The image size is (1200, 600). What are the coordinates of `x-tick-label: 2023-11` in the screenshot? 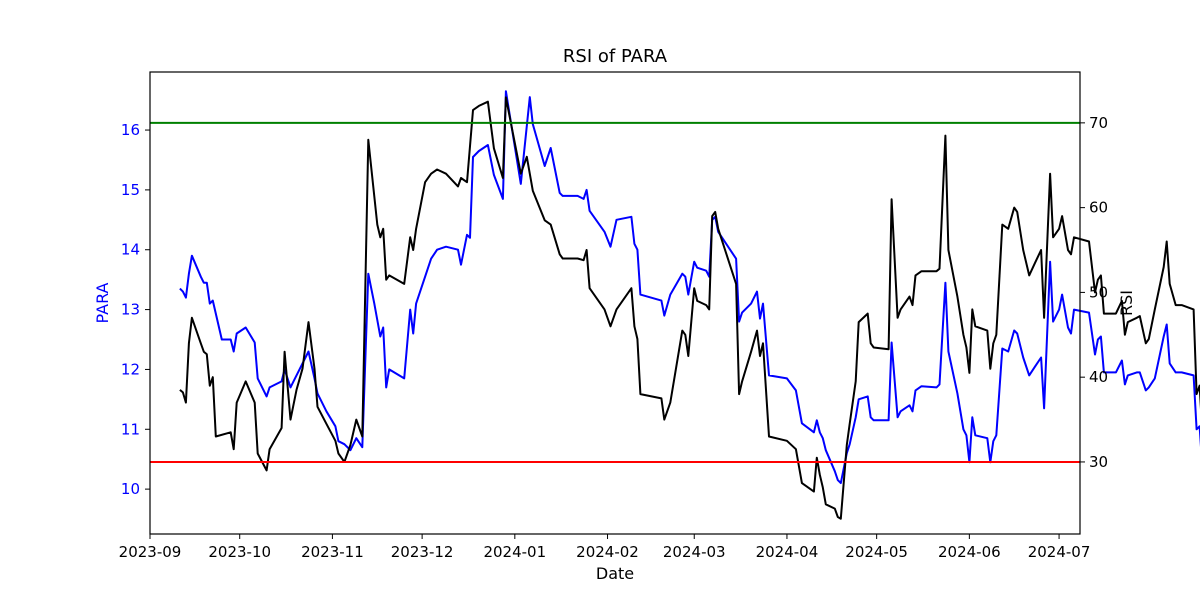 It's located at (332, 552).